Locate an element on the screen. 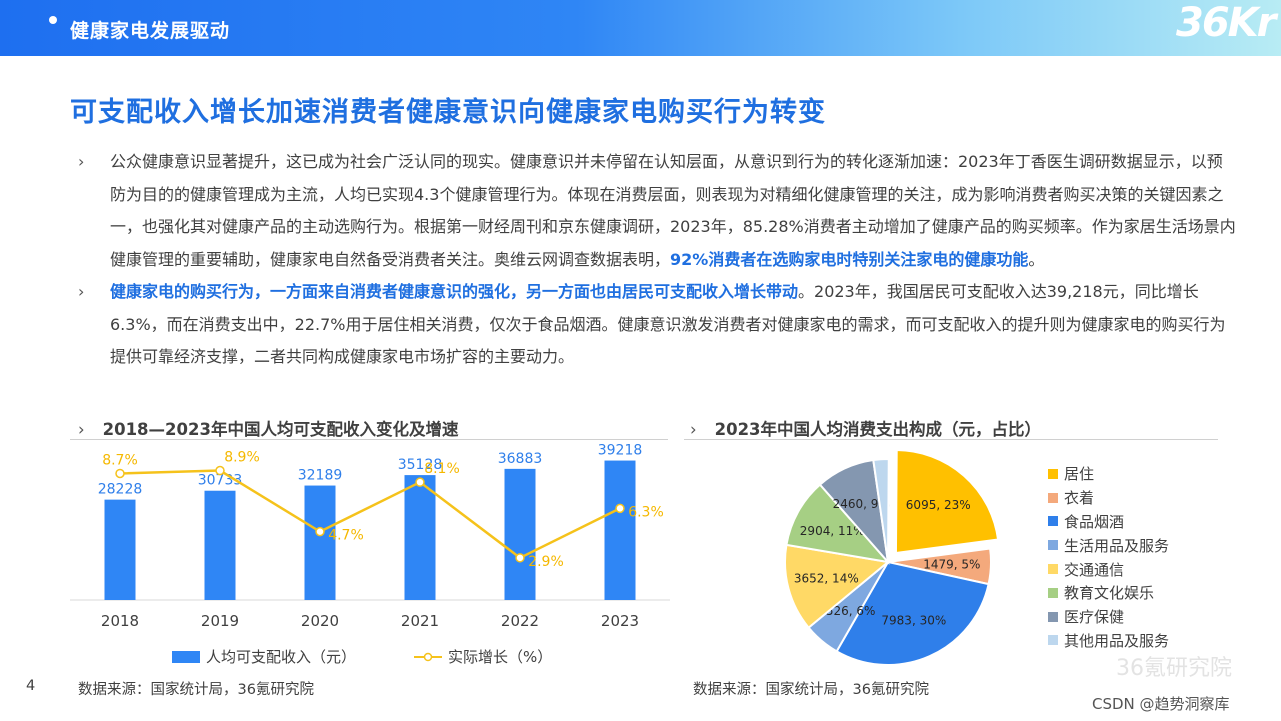 The image size is (1281, 721). legend-label: 医疗保健 is located at coordinates (1094, 617).